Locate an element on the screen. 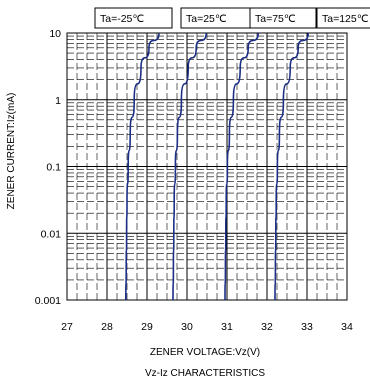 The image size is (370, 387). x-tick-label: 33 is located at coordinates (307, 327).